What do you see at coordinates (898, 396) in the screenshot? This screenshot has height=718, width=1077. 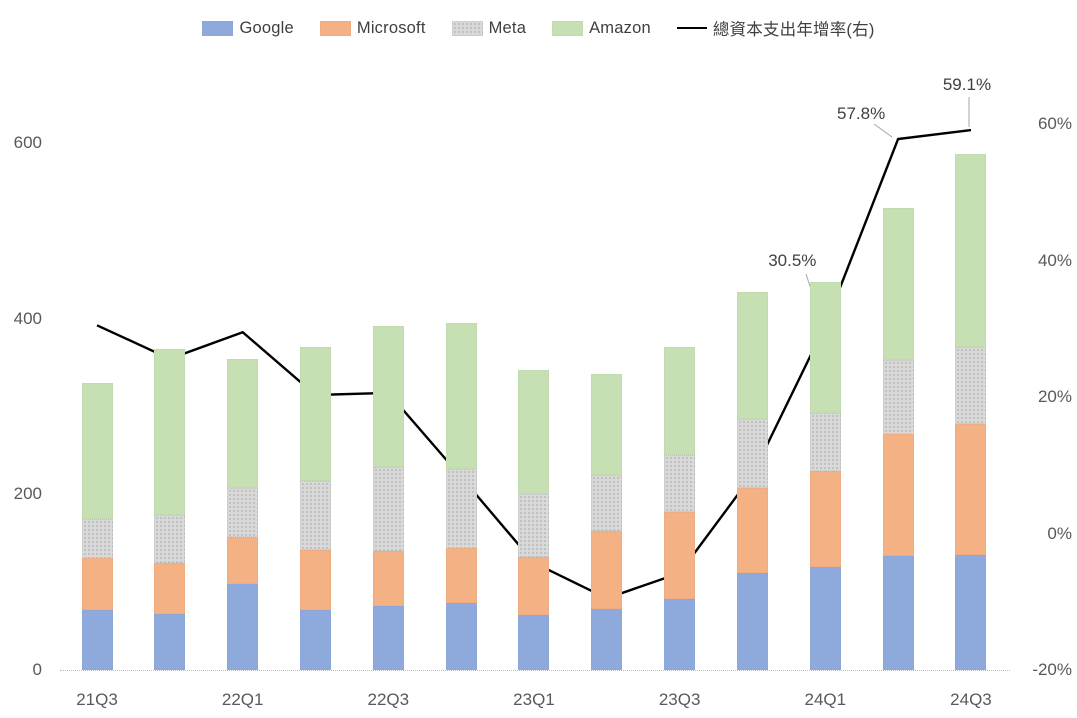 I see `bar-segment-meta-24q2` at bounding box center [898, 396].